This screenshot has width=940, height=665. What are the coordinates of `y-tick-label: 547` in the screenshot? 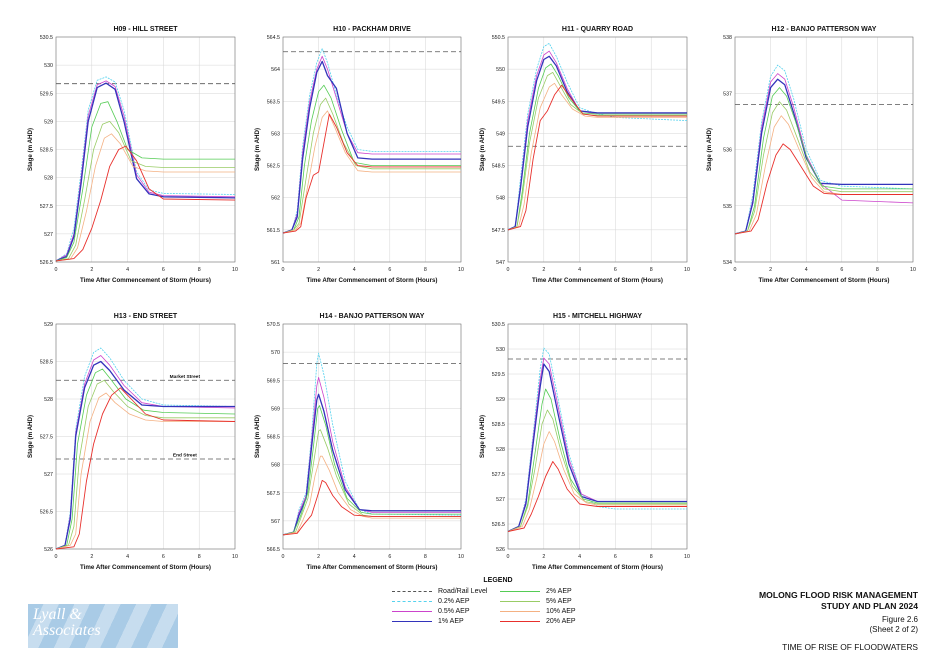 It's located at (500, 263).